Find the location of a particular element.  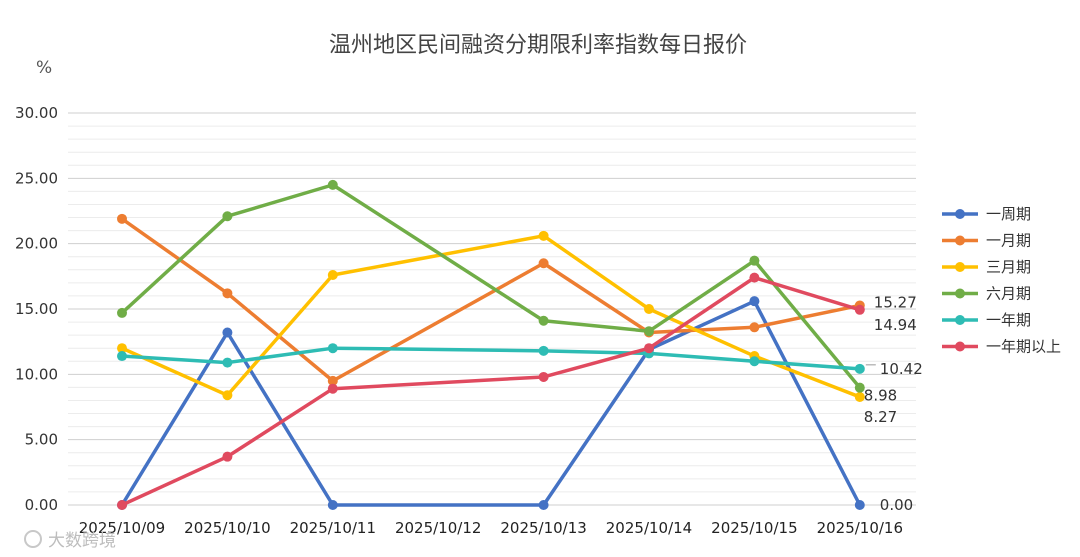

chart-title: 温州地区民间融资分期限利率指数每日报价 is located at coordinates (538, 45).